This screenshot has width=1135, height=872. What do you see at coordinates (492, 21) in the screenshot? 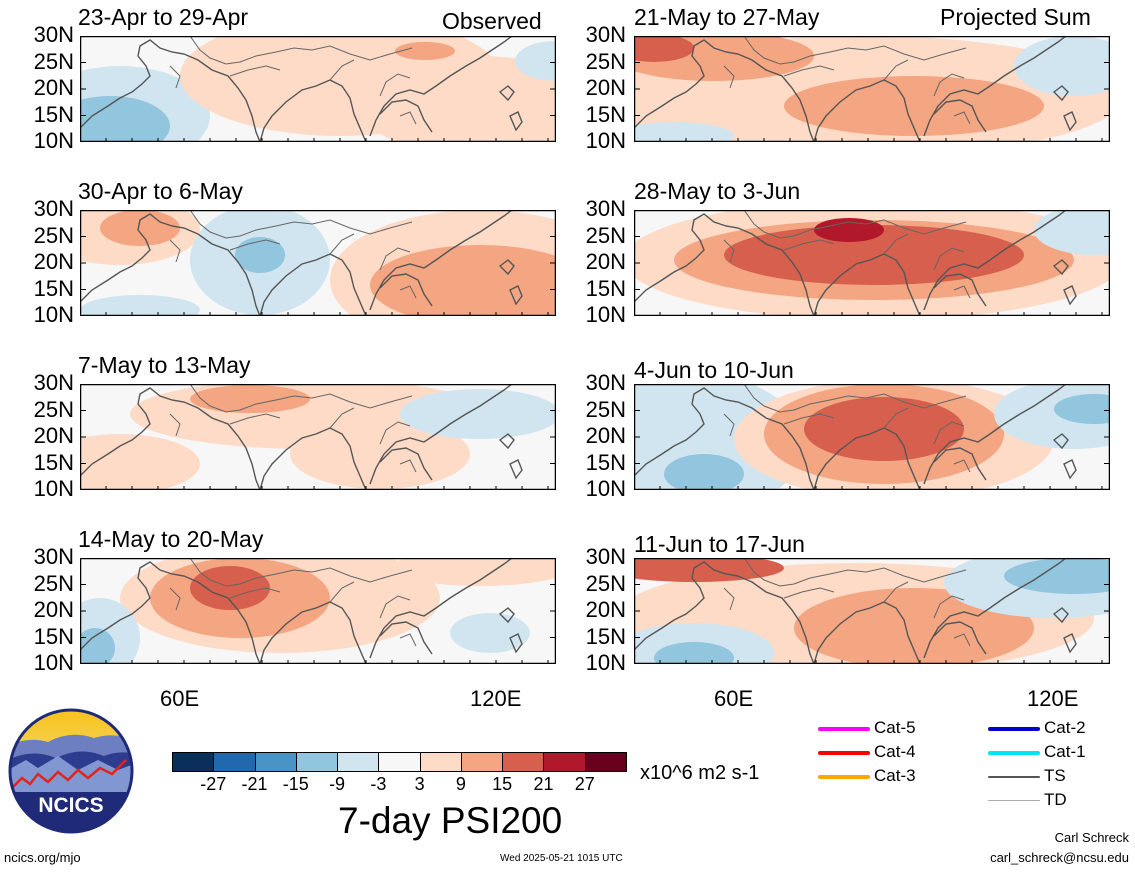
I see `observed-label: Observed` at bounding box center [492, 21].